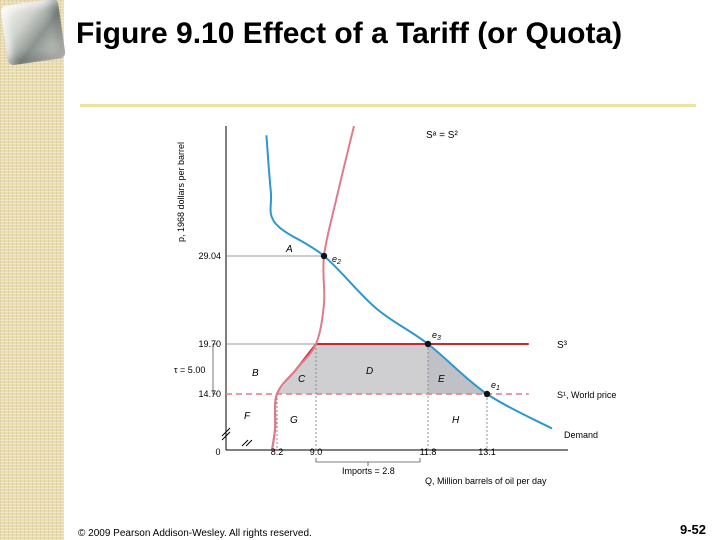 This screenshot has height=540, width=720. I want to click on supply-s2-line, so click(313, 288).